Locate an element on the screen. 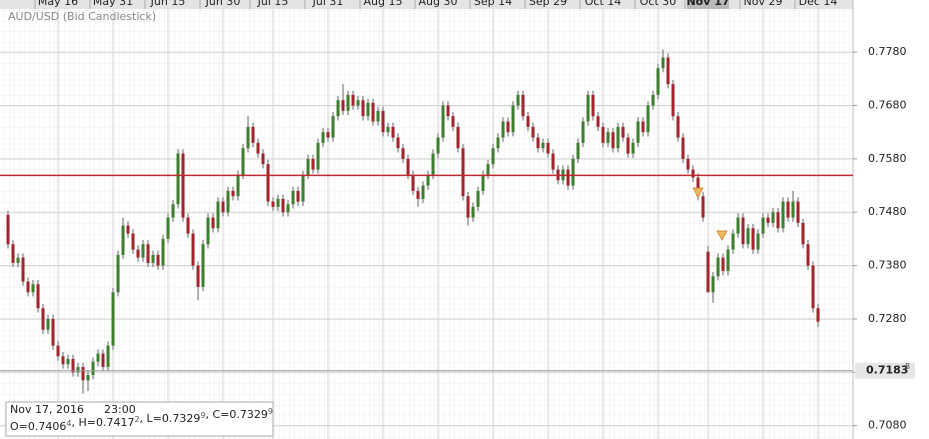  y-tick-label: 0.7080 is located at coordinates (887, 425).